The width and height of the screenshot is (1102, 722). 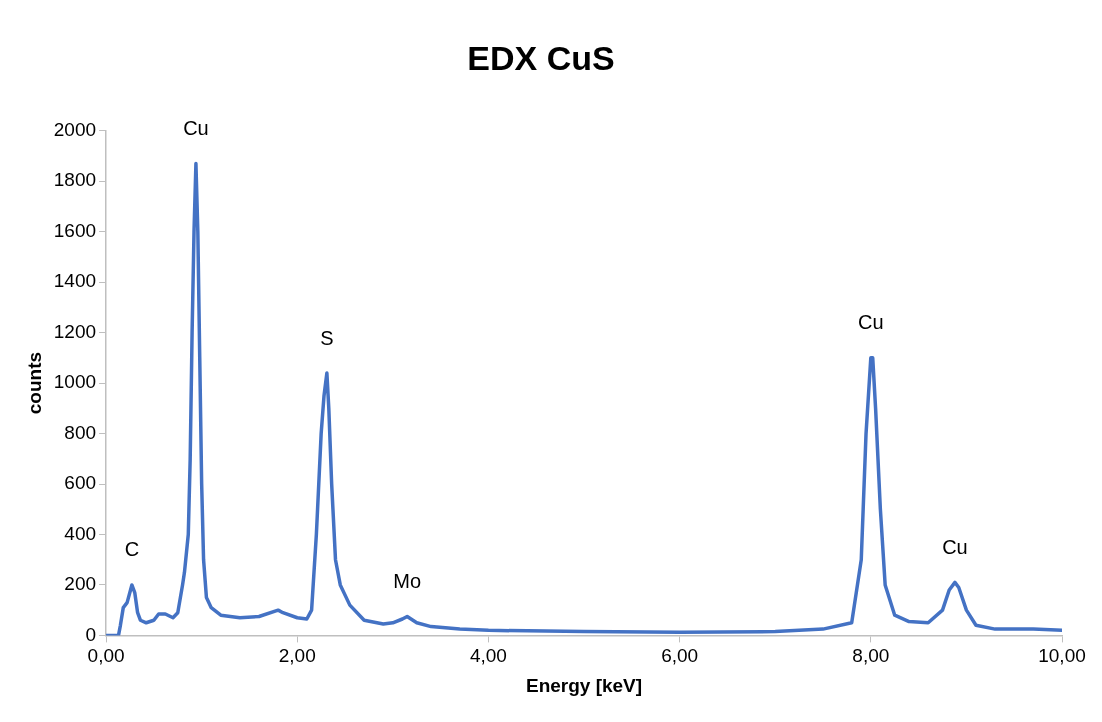 What do you see at coordinates (488, 656) in the screenshot?
I see `x-tick-label: 4,00` at bounding box center [488, 656].